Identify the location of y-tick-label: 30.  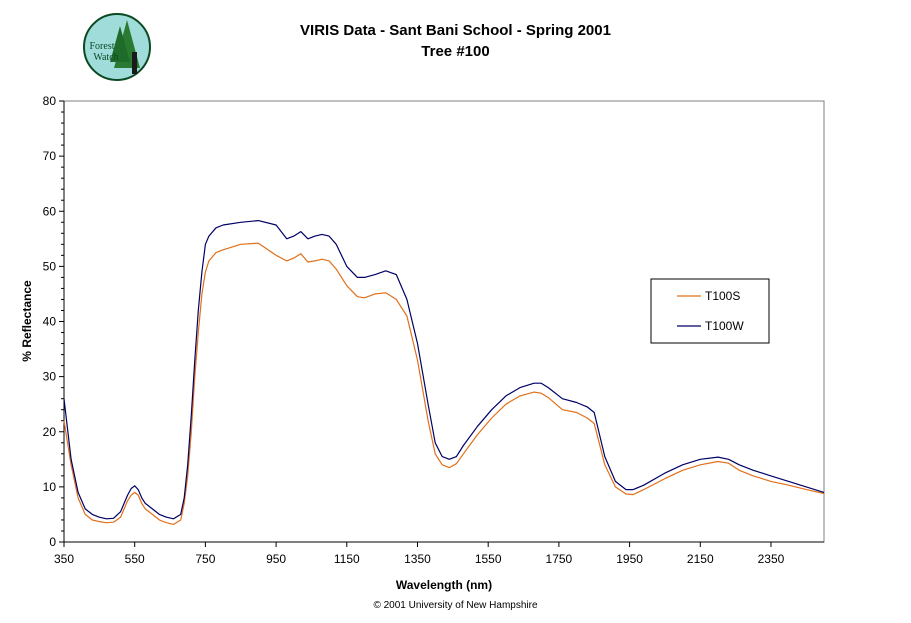
(50, 377).